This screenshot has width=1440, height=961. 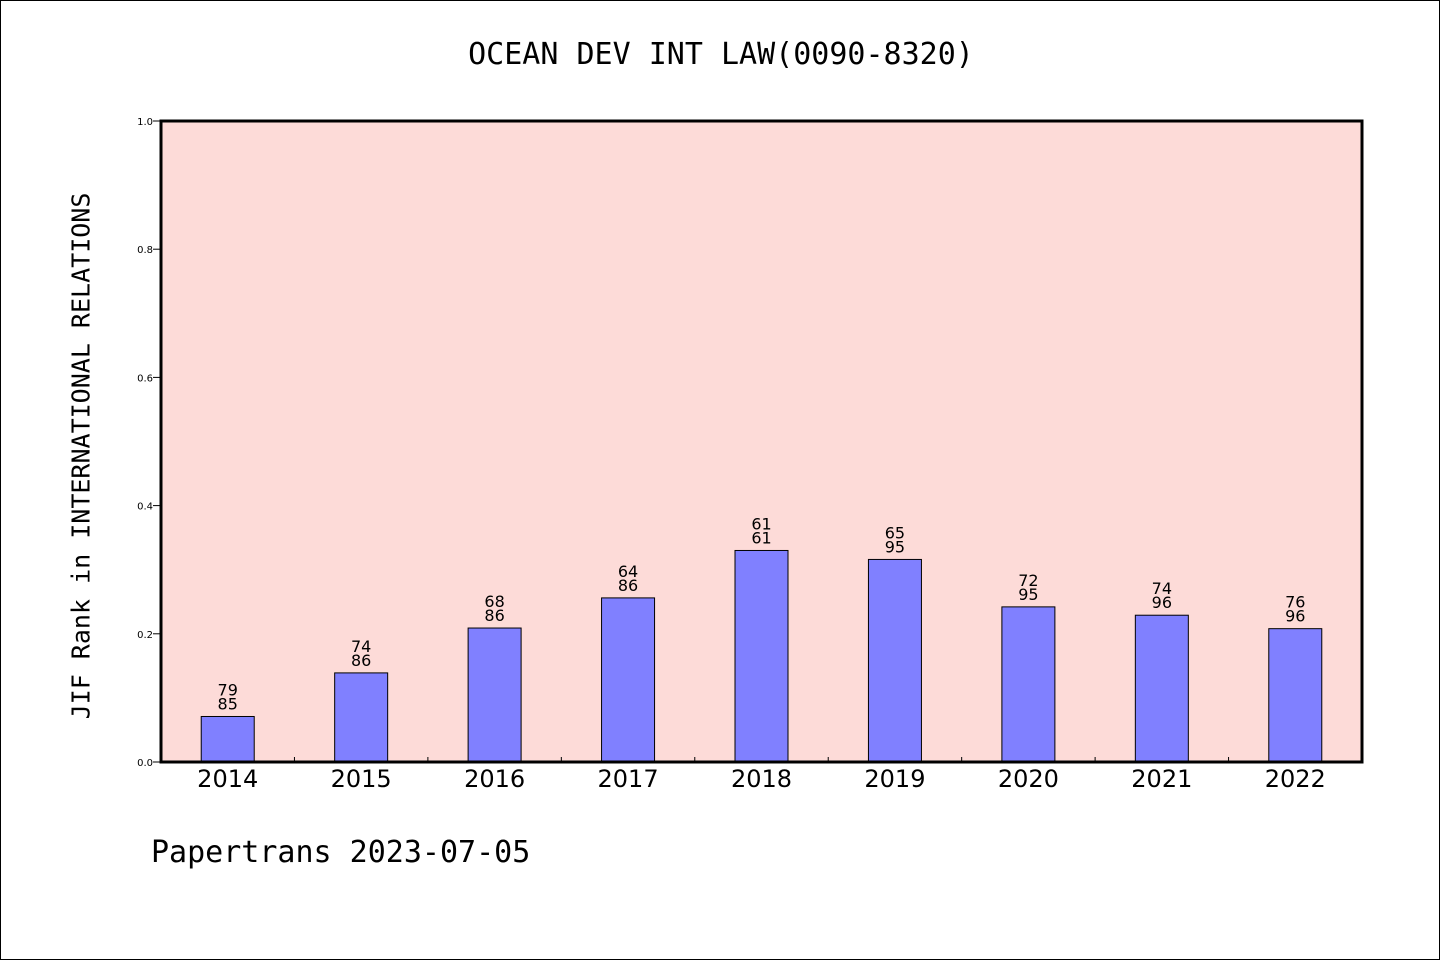 I want to click on bar-annotation-top: 72, so click(x=1028, y=580).